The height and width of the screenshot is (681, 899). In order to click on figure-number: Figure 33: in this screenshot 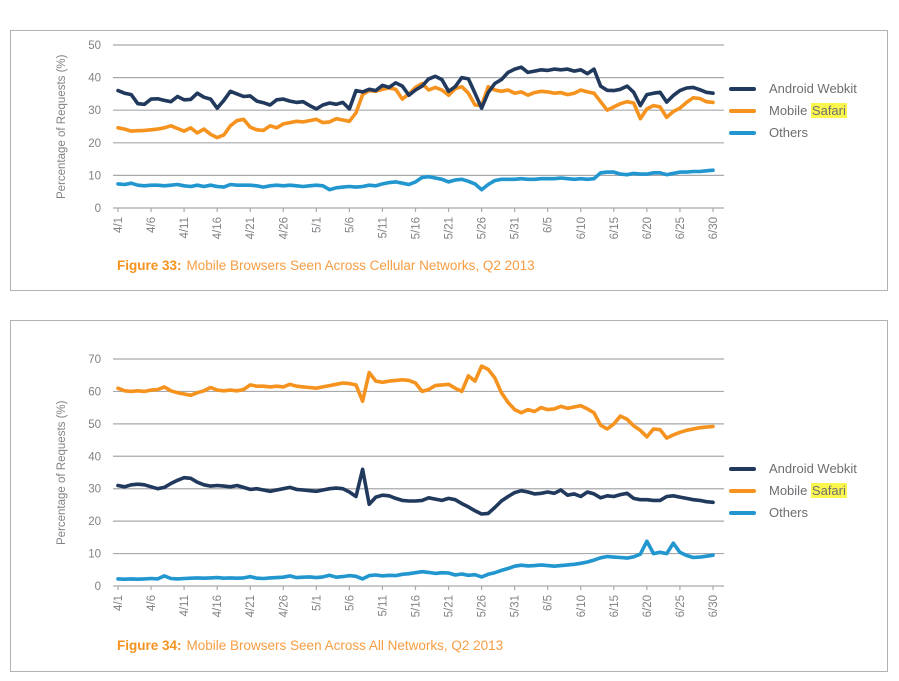, I will do `click(149, 265)`.